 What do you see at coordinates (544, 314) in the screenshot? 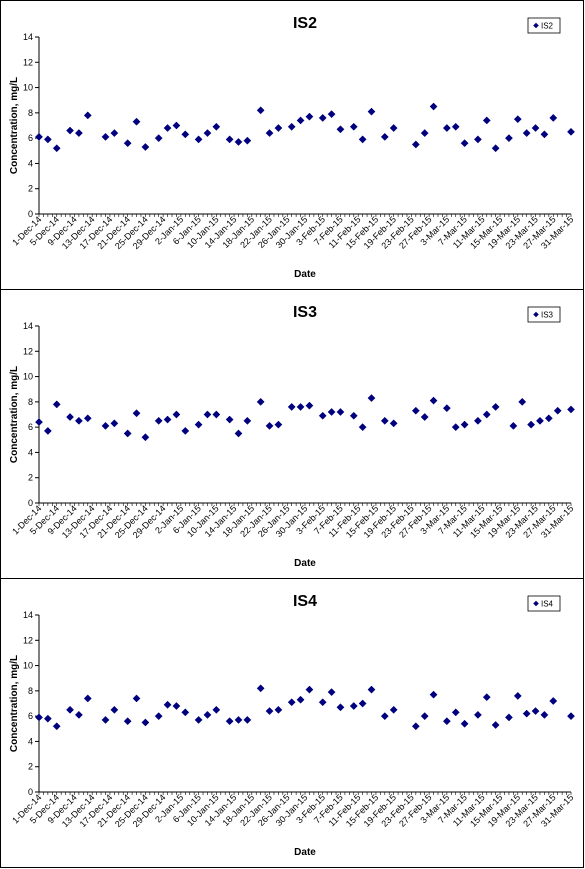
I see `legend: IS3` at bounding box center [544, 314].